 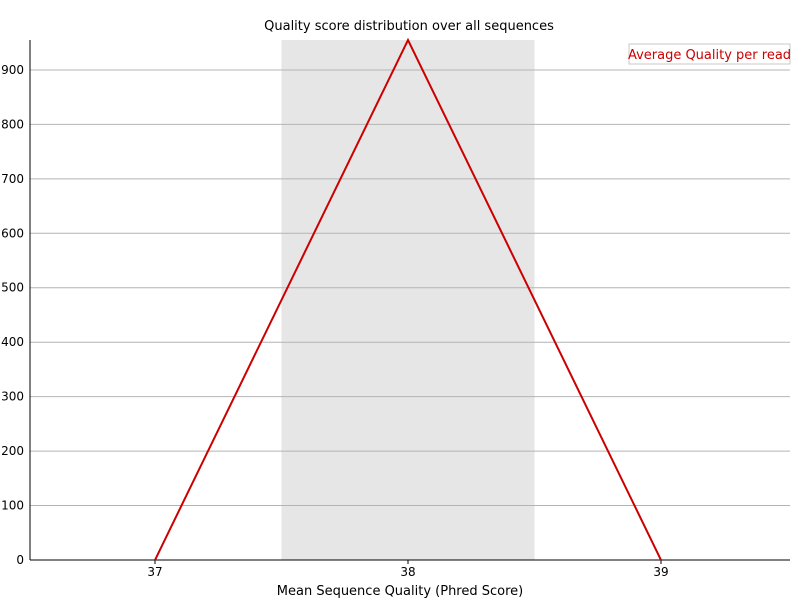 What do you see at coordinates (12, 397) in the screenshot?
I see `y-tick-label: 300` at bounding box center [12, 397].